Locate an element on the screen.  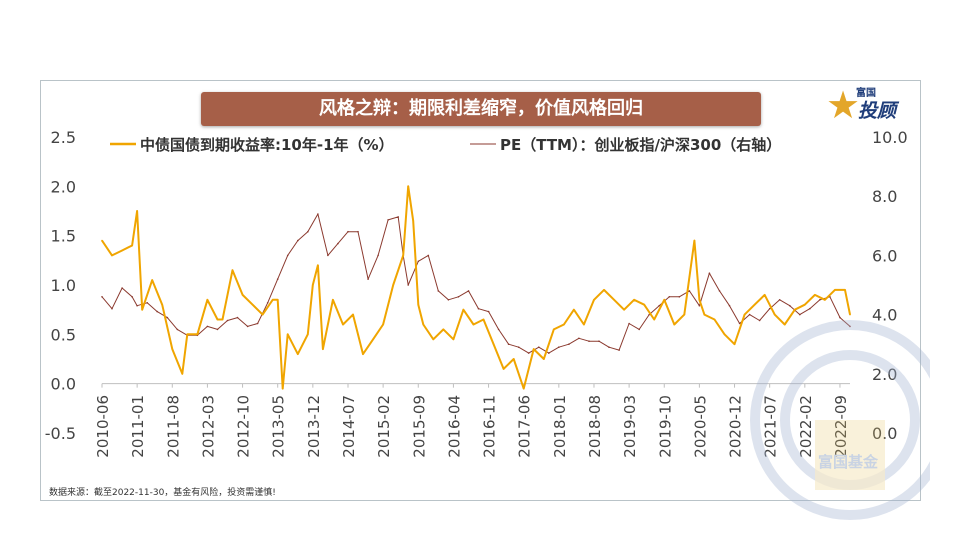
x-tick-label: 2016-11 is located at coordinates (490, 426).